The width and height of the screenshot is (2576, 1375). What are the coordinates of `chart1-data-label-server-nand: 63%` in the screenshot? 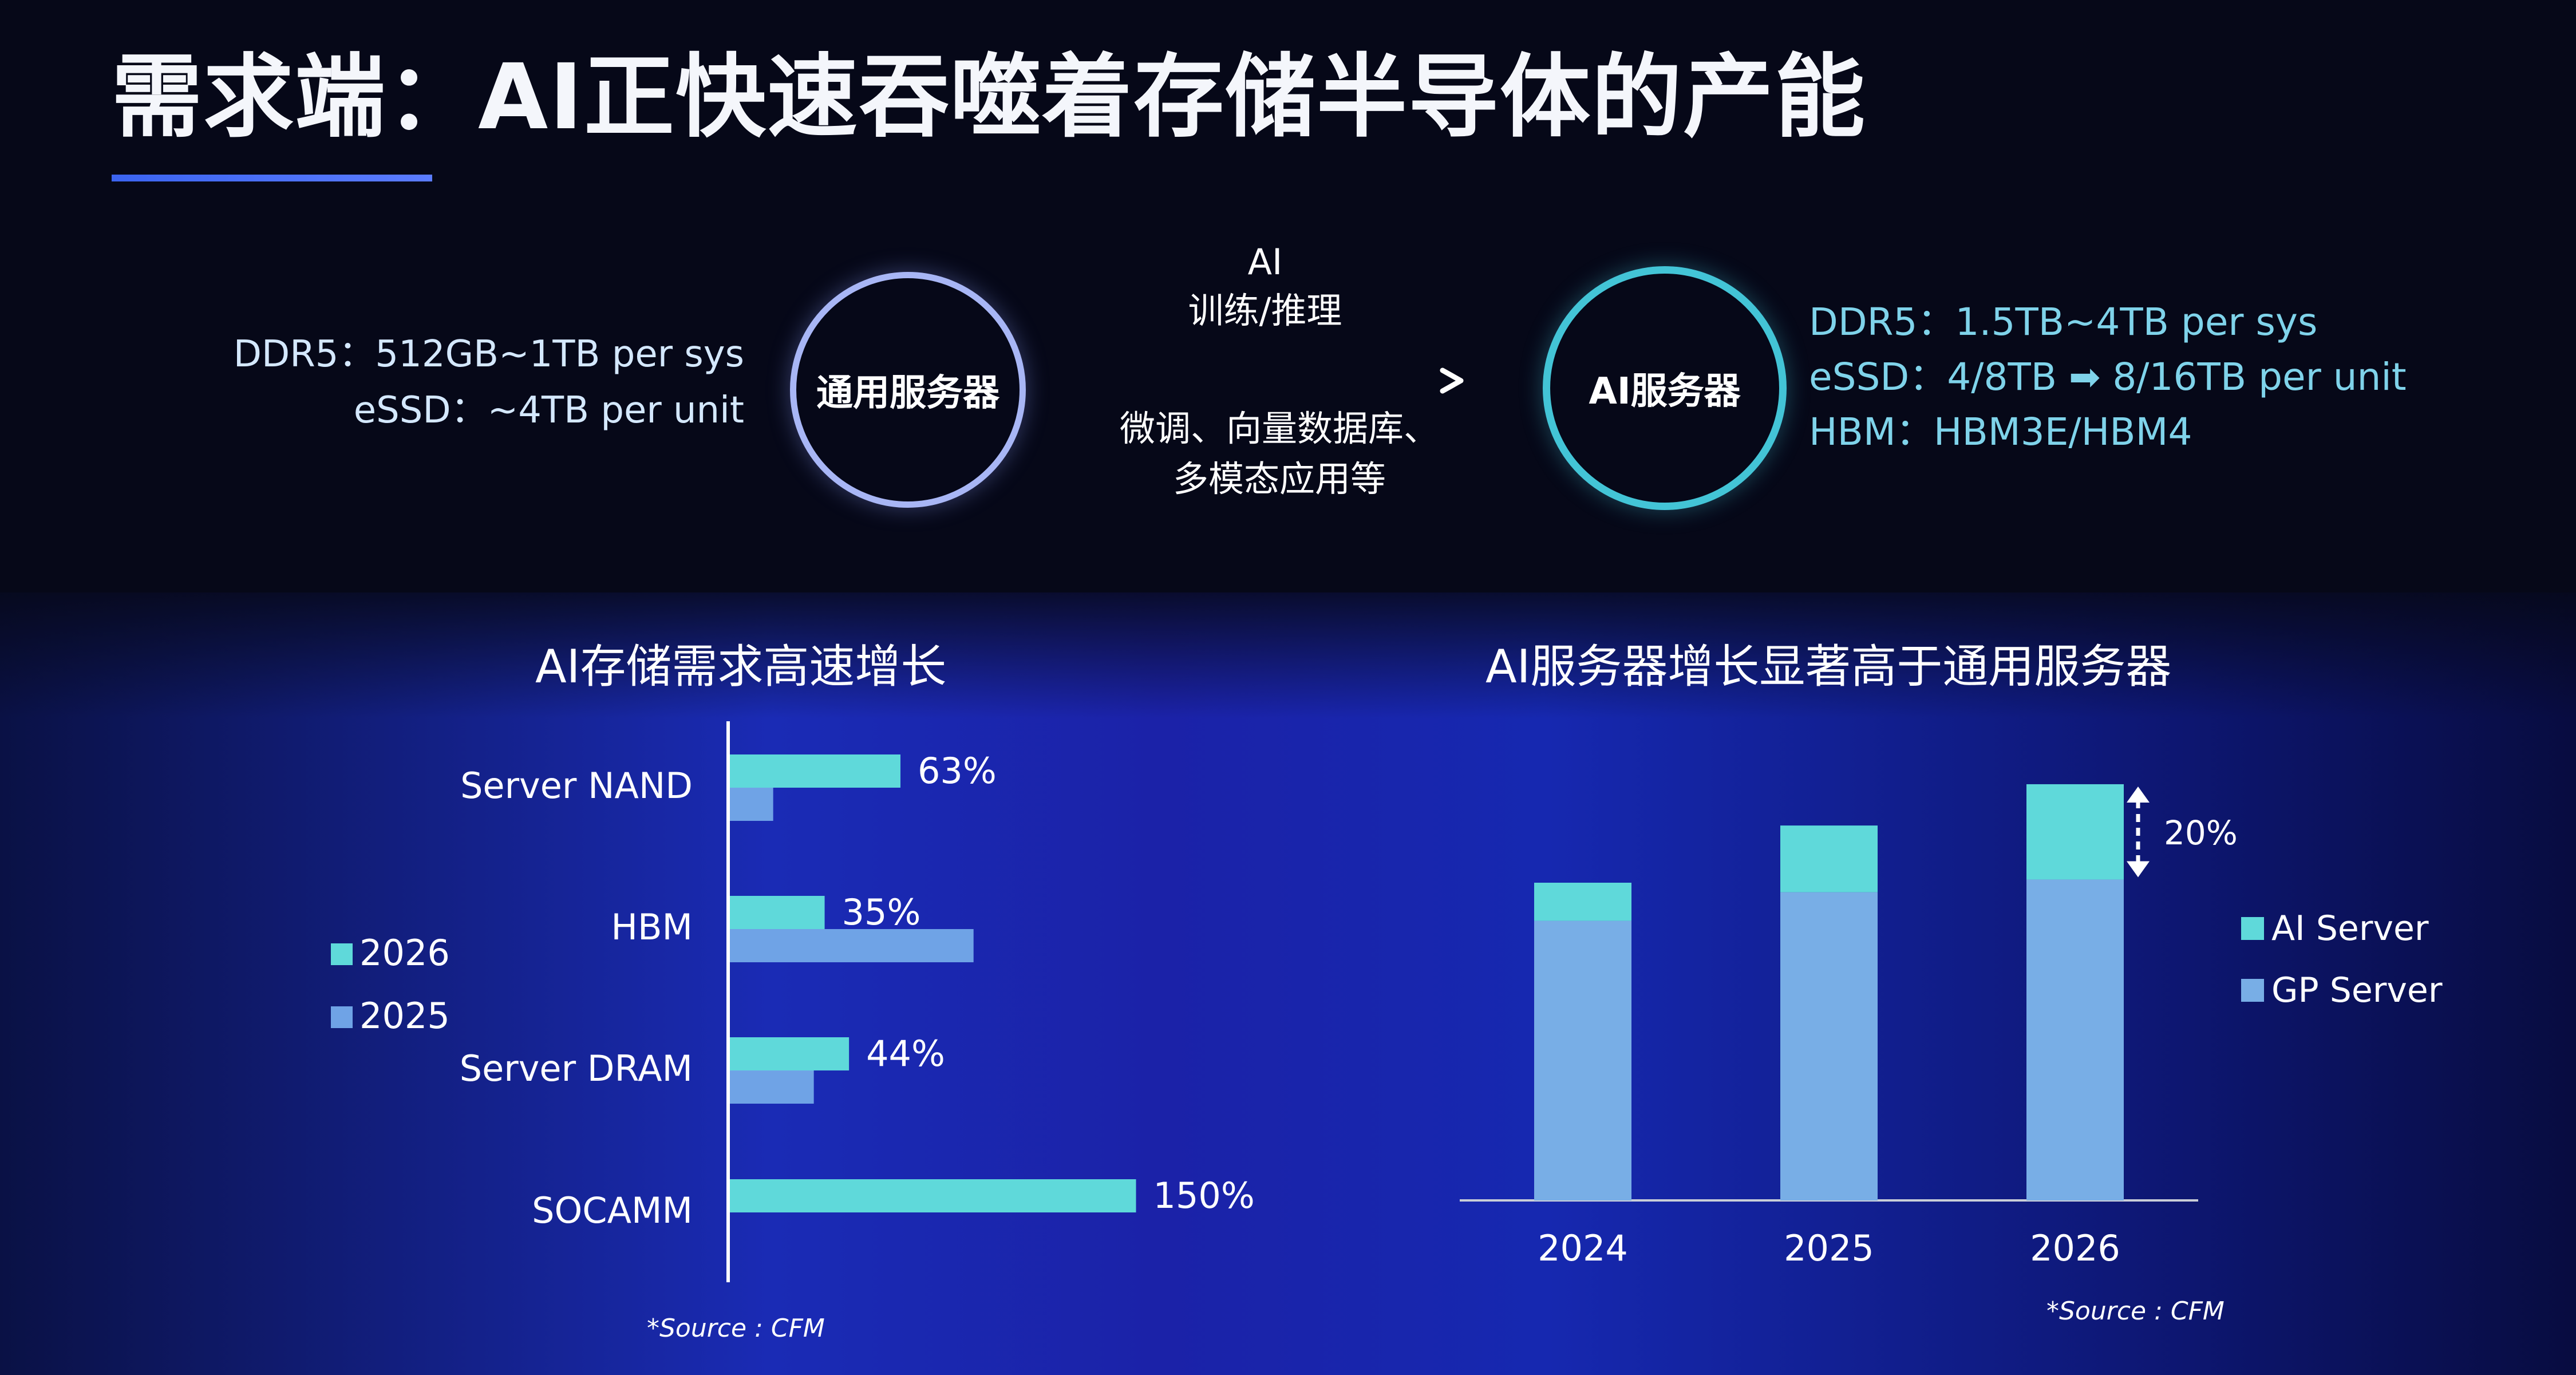 It's located at (957, 771).